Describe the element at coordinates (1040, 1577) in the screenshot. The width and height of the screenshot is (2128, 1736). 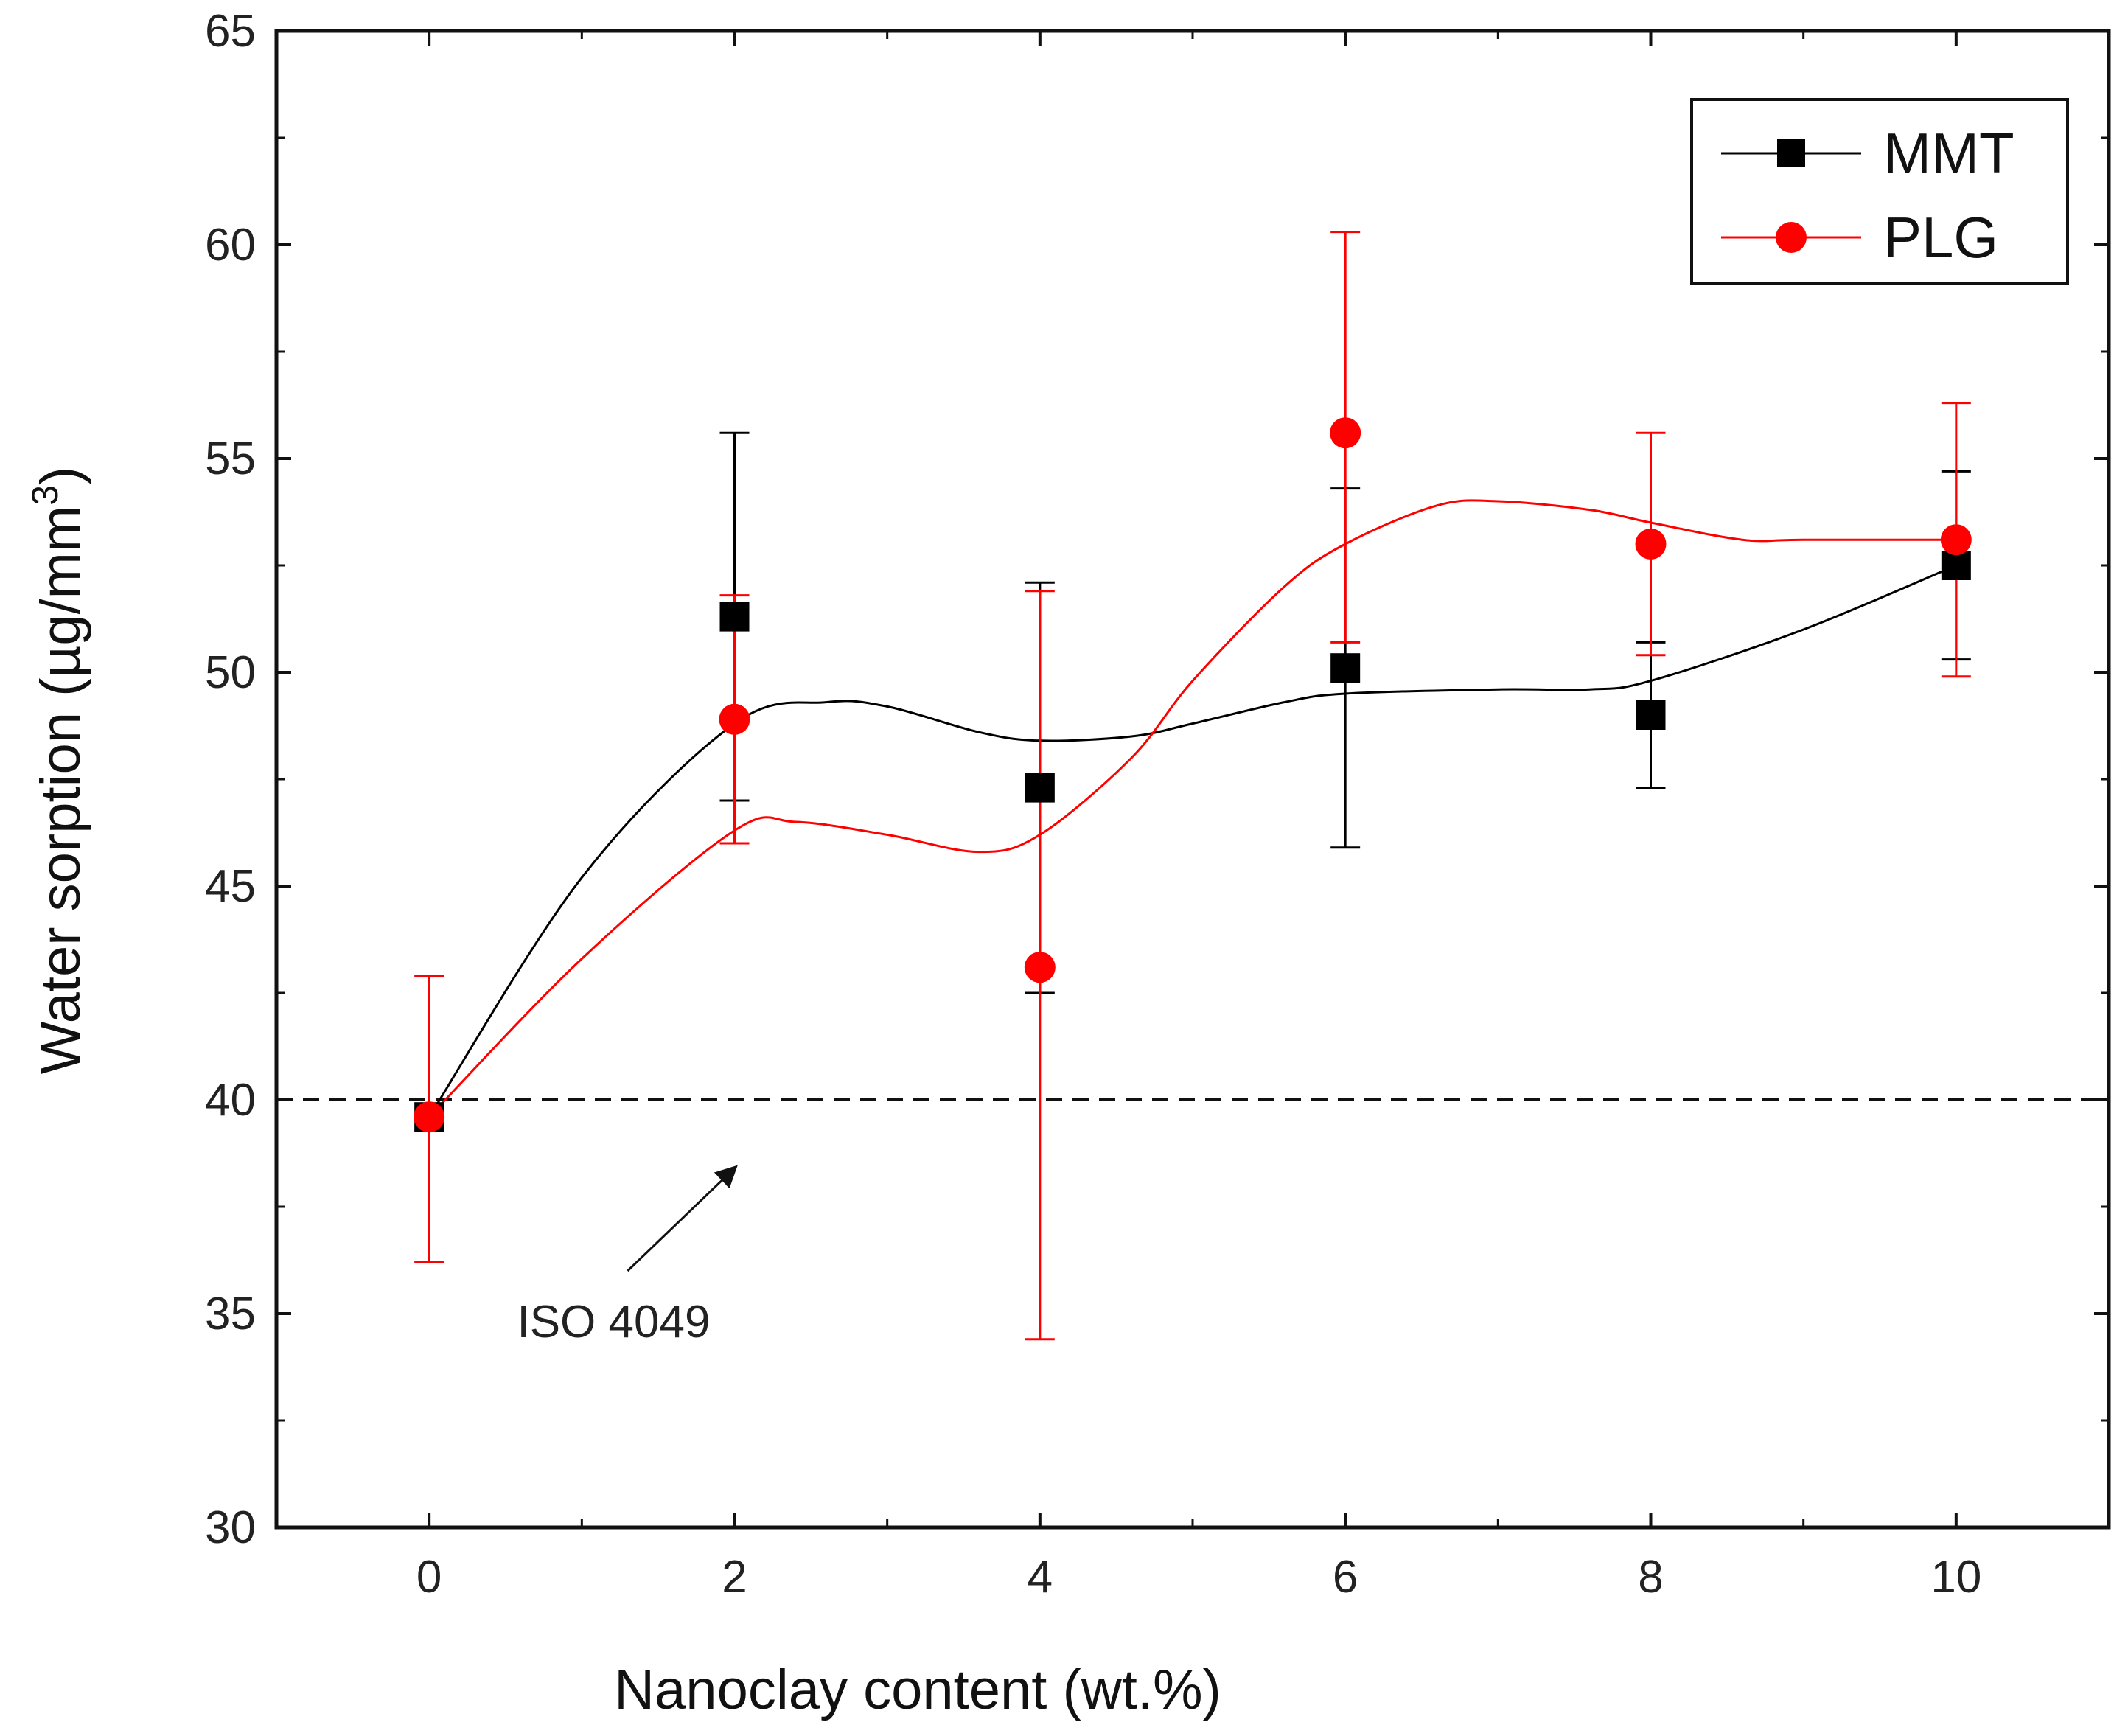
I see `x-tick-label: 4` at that location.